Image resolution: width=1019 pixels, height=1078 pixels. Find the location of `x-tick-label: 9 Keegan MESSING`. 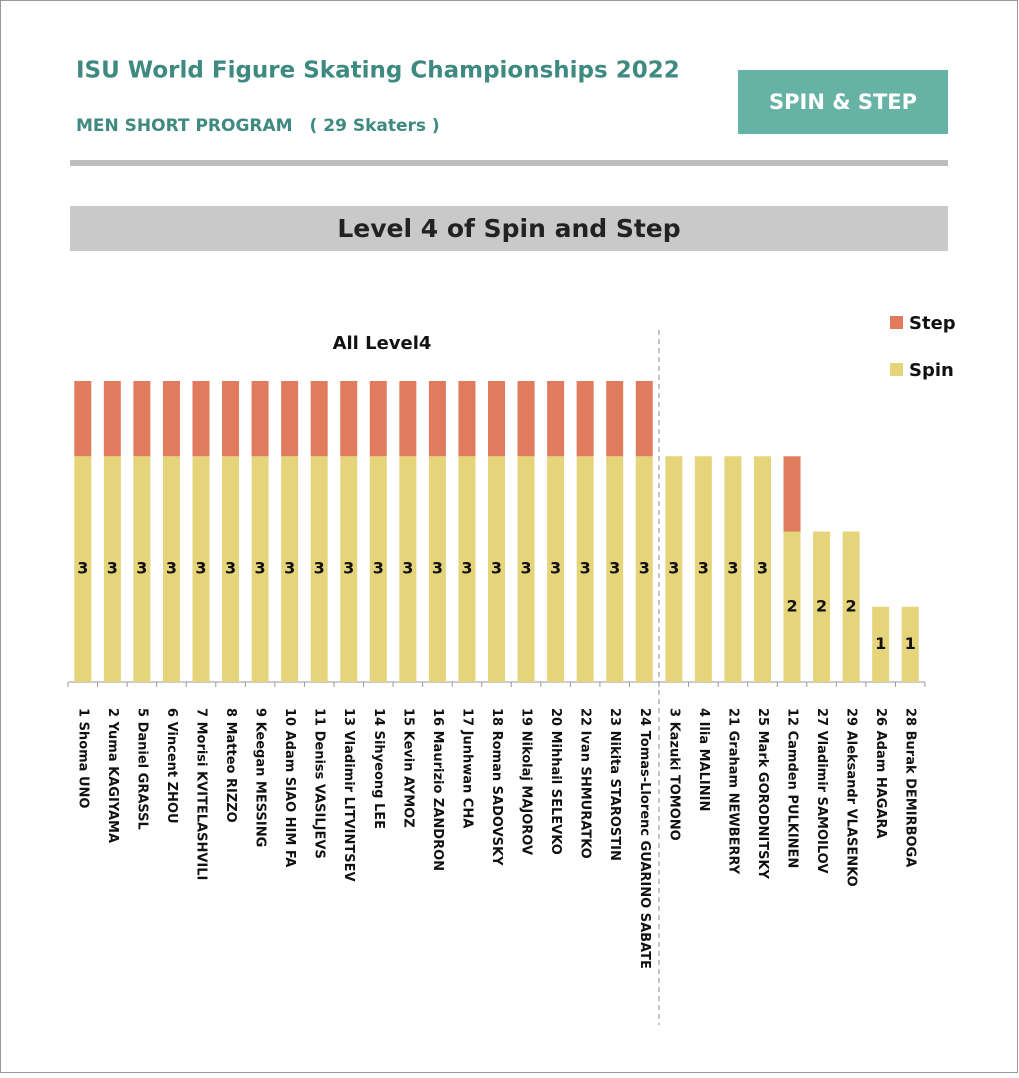

x-tick-label: 9 Keegan MESSING is located at coordinates (260, 777).